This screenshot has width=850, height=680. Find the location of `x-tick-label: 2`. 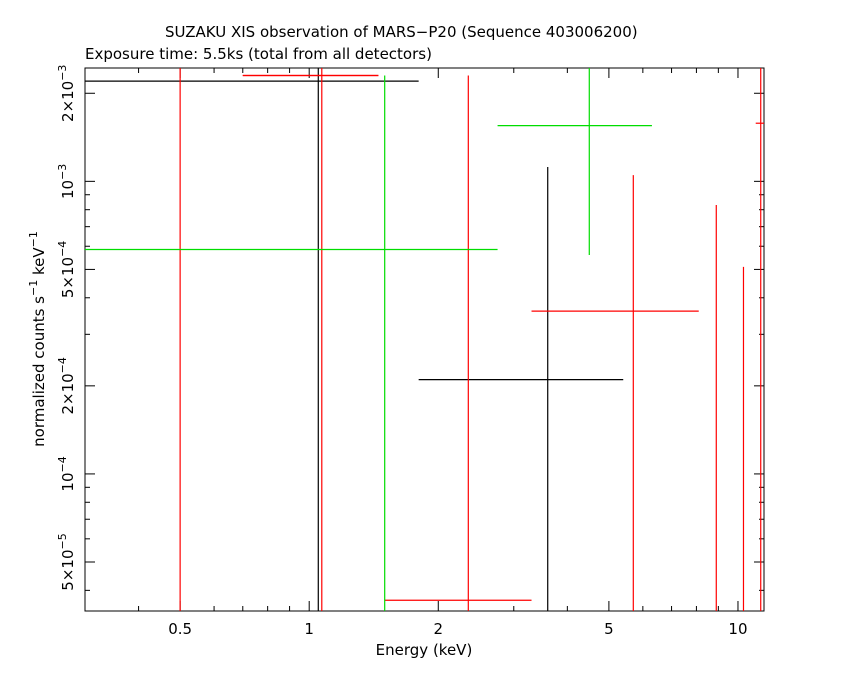

x-tick-label: 2 is located at coordinates (438, 629).